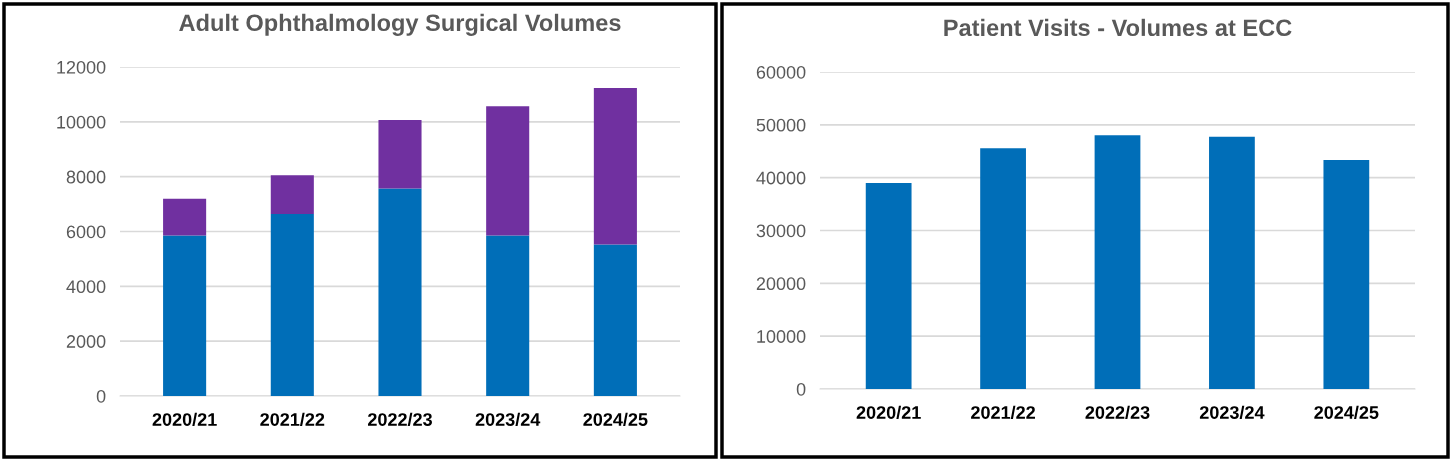  What do you see at coordinates (781, 178) in the screenshot?
I see `y-tick-label: 40000` at bounding box center [781, 178].